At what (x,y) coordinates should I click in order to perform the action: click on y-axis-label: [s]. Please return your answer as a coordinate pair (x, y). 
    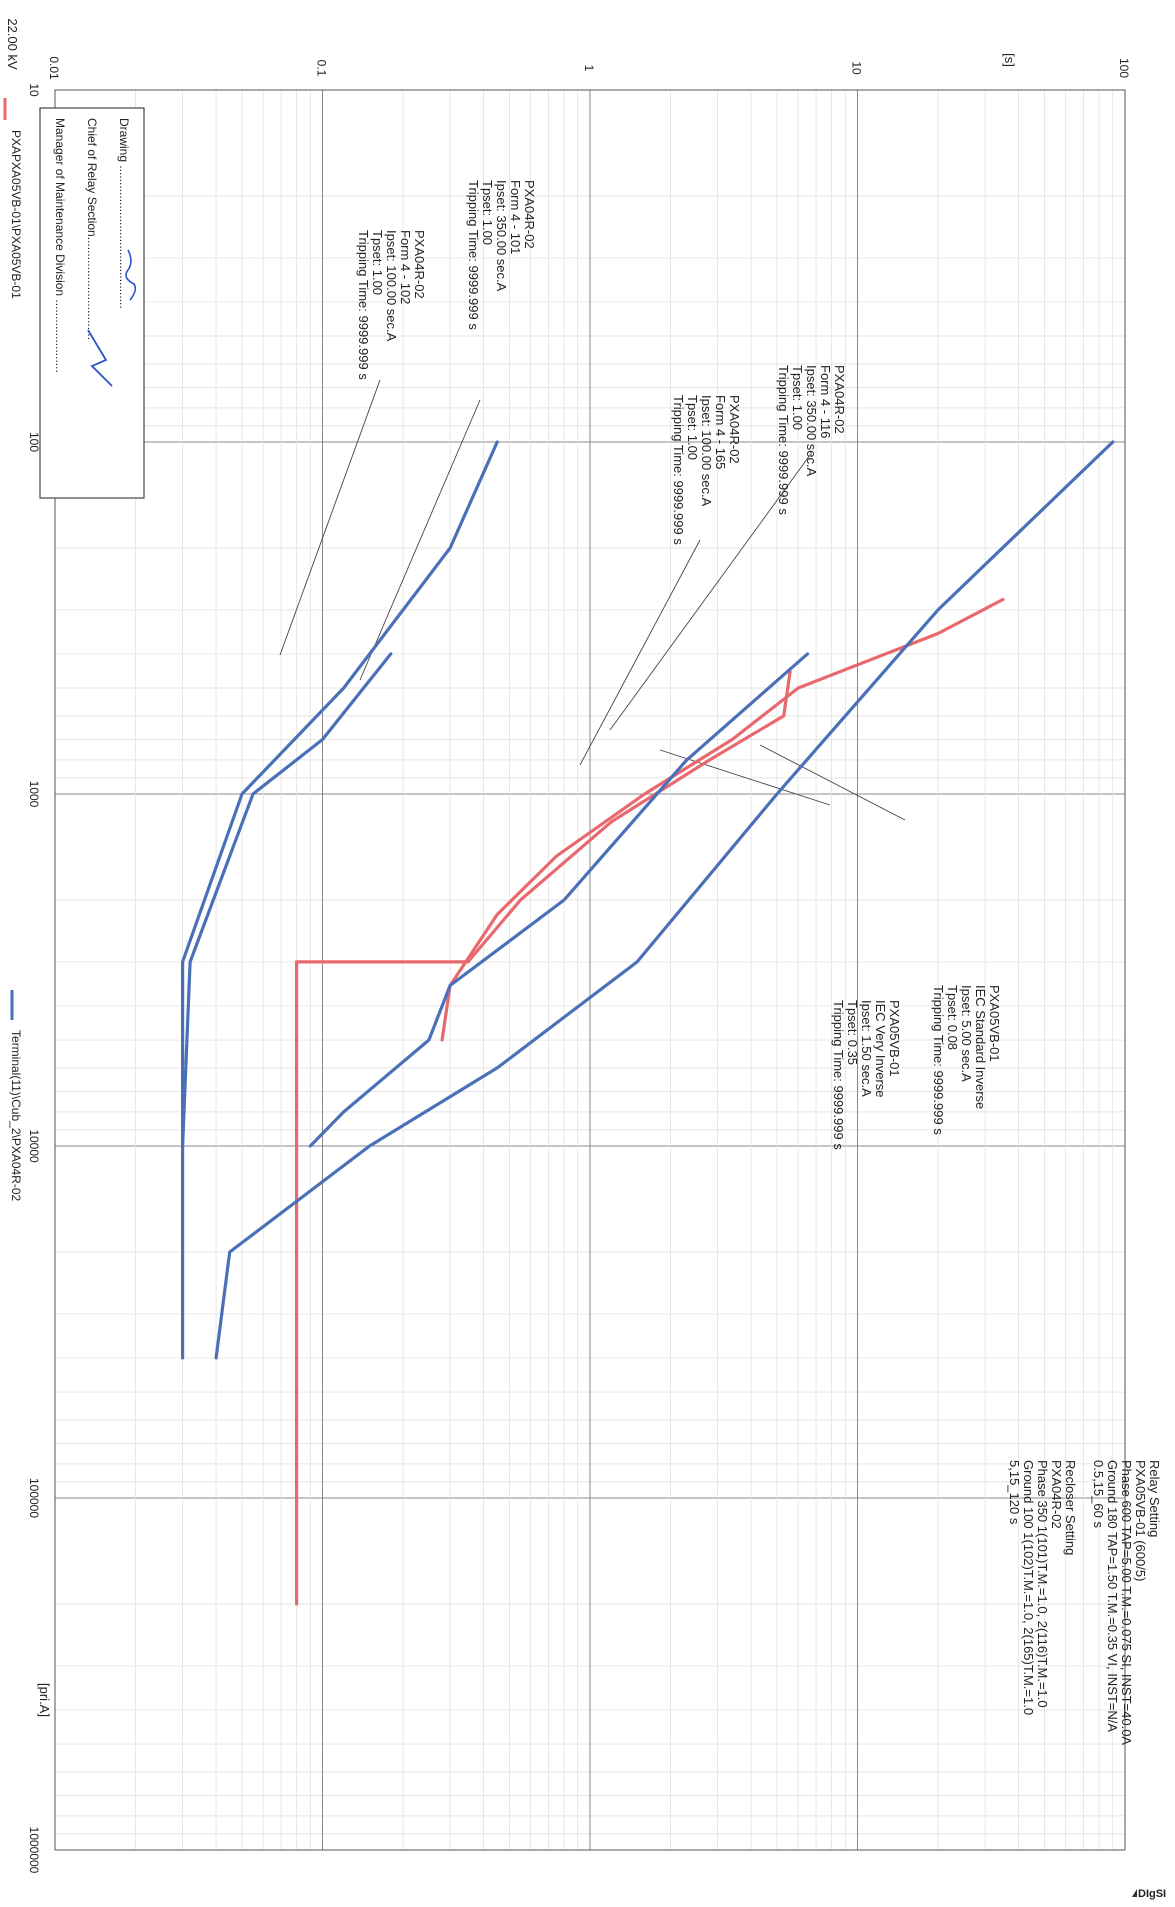
    Looking at the image, I should click on (1009, 60).